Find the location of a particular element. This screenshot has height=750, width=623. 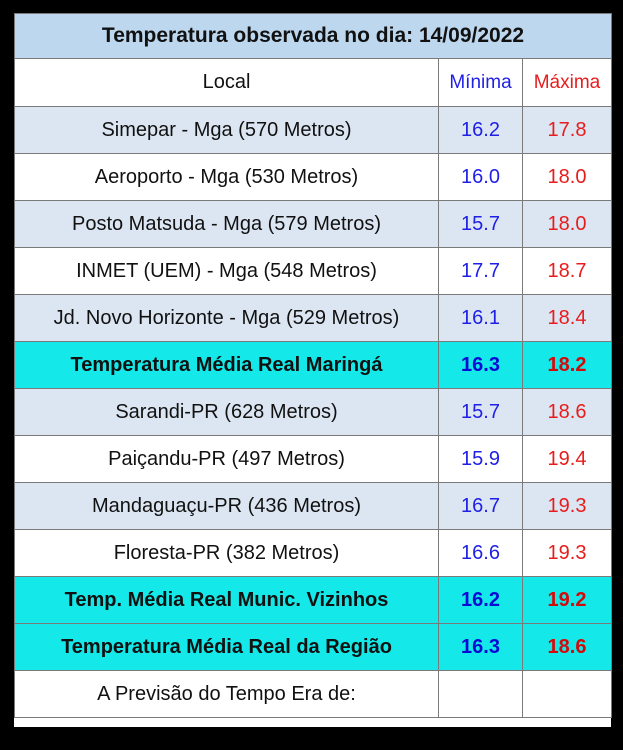

row-local: Paiçandu-PR (497 Metros) is located at coordinates (226, 459).